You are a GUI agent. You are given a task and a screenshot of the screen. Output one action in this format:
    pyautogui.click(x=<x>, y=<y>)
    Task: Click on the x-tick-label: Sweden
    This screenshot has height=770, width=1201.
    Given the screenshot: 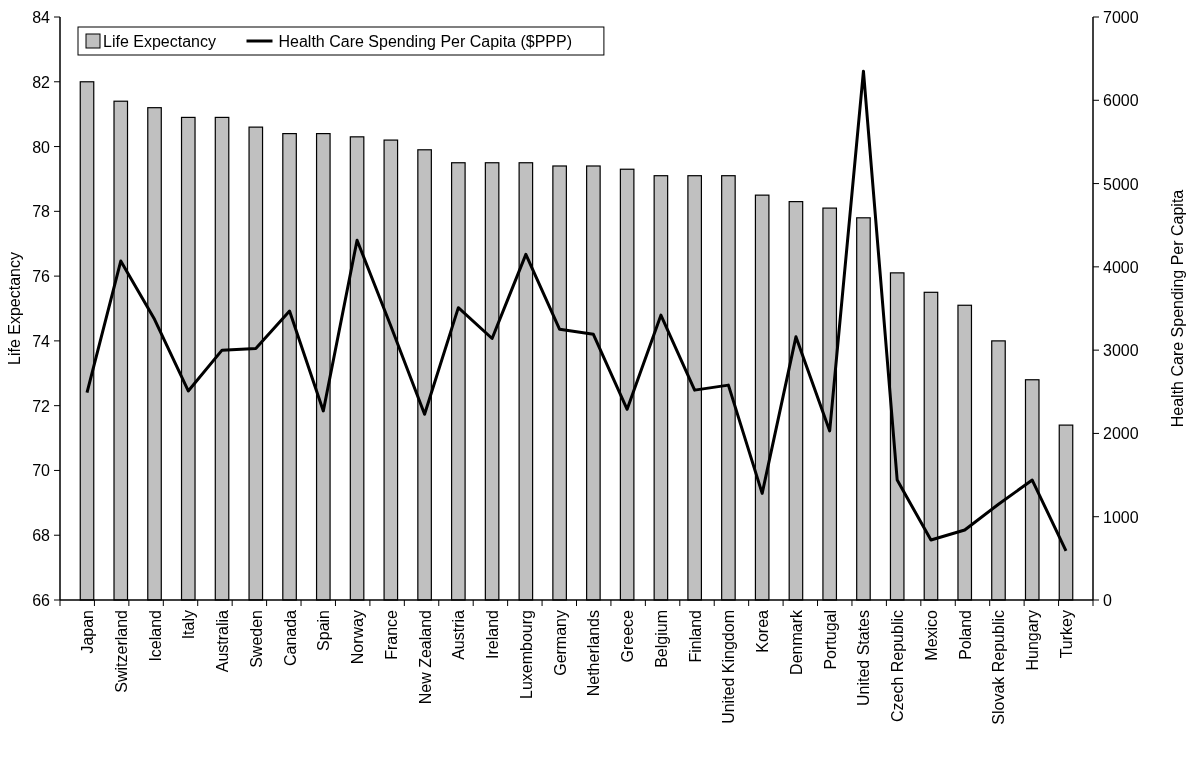 What is the action you would take?
    pyautogui.click(x=256, y=639)
    